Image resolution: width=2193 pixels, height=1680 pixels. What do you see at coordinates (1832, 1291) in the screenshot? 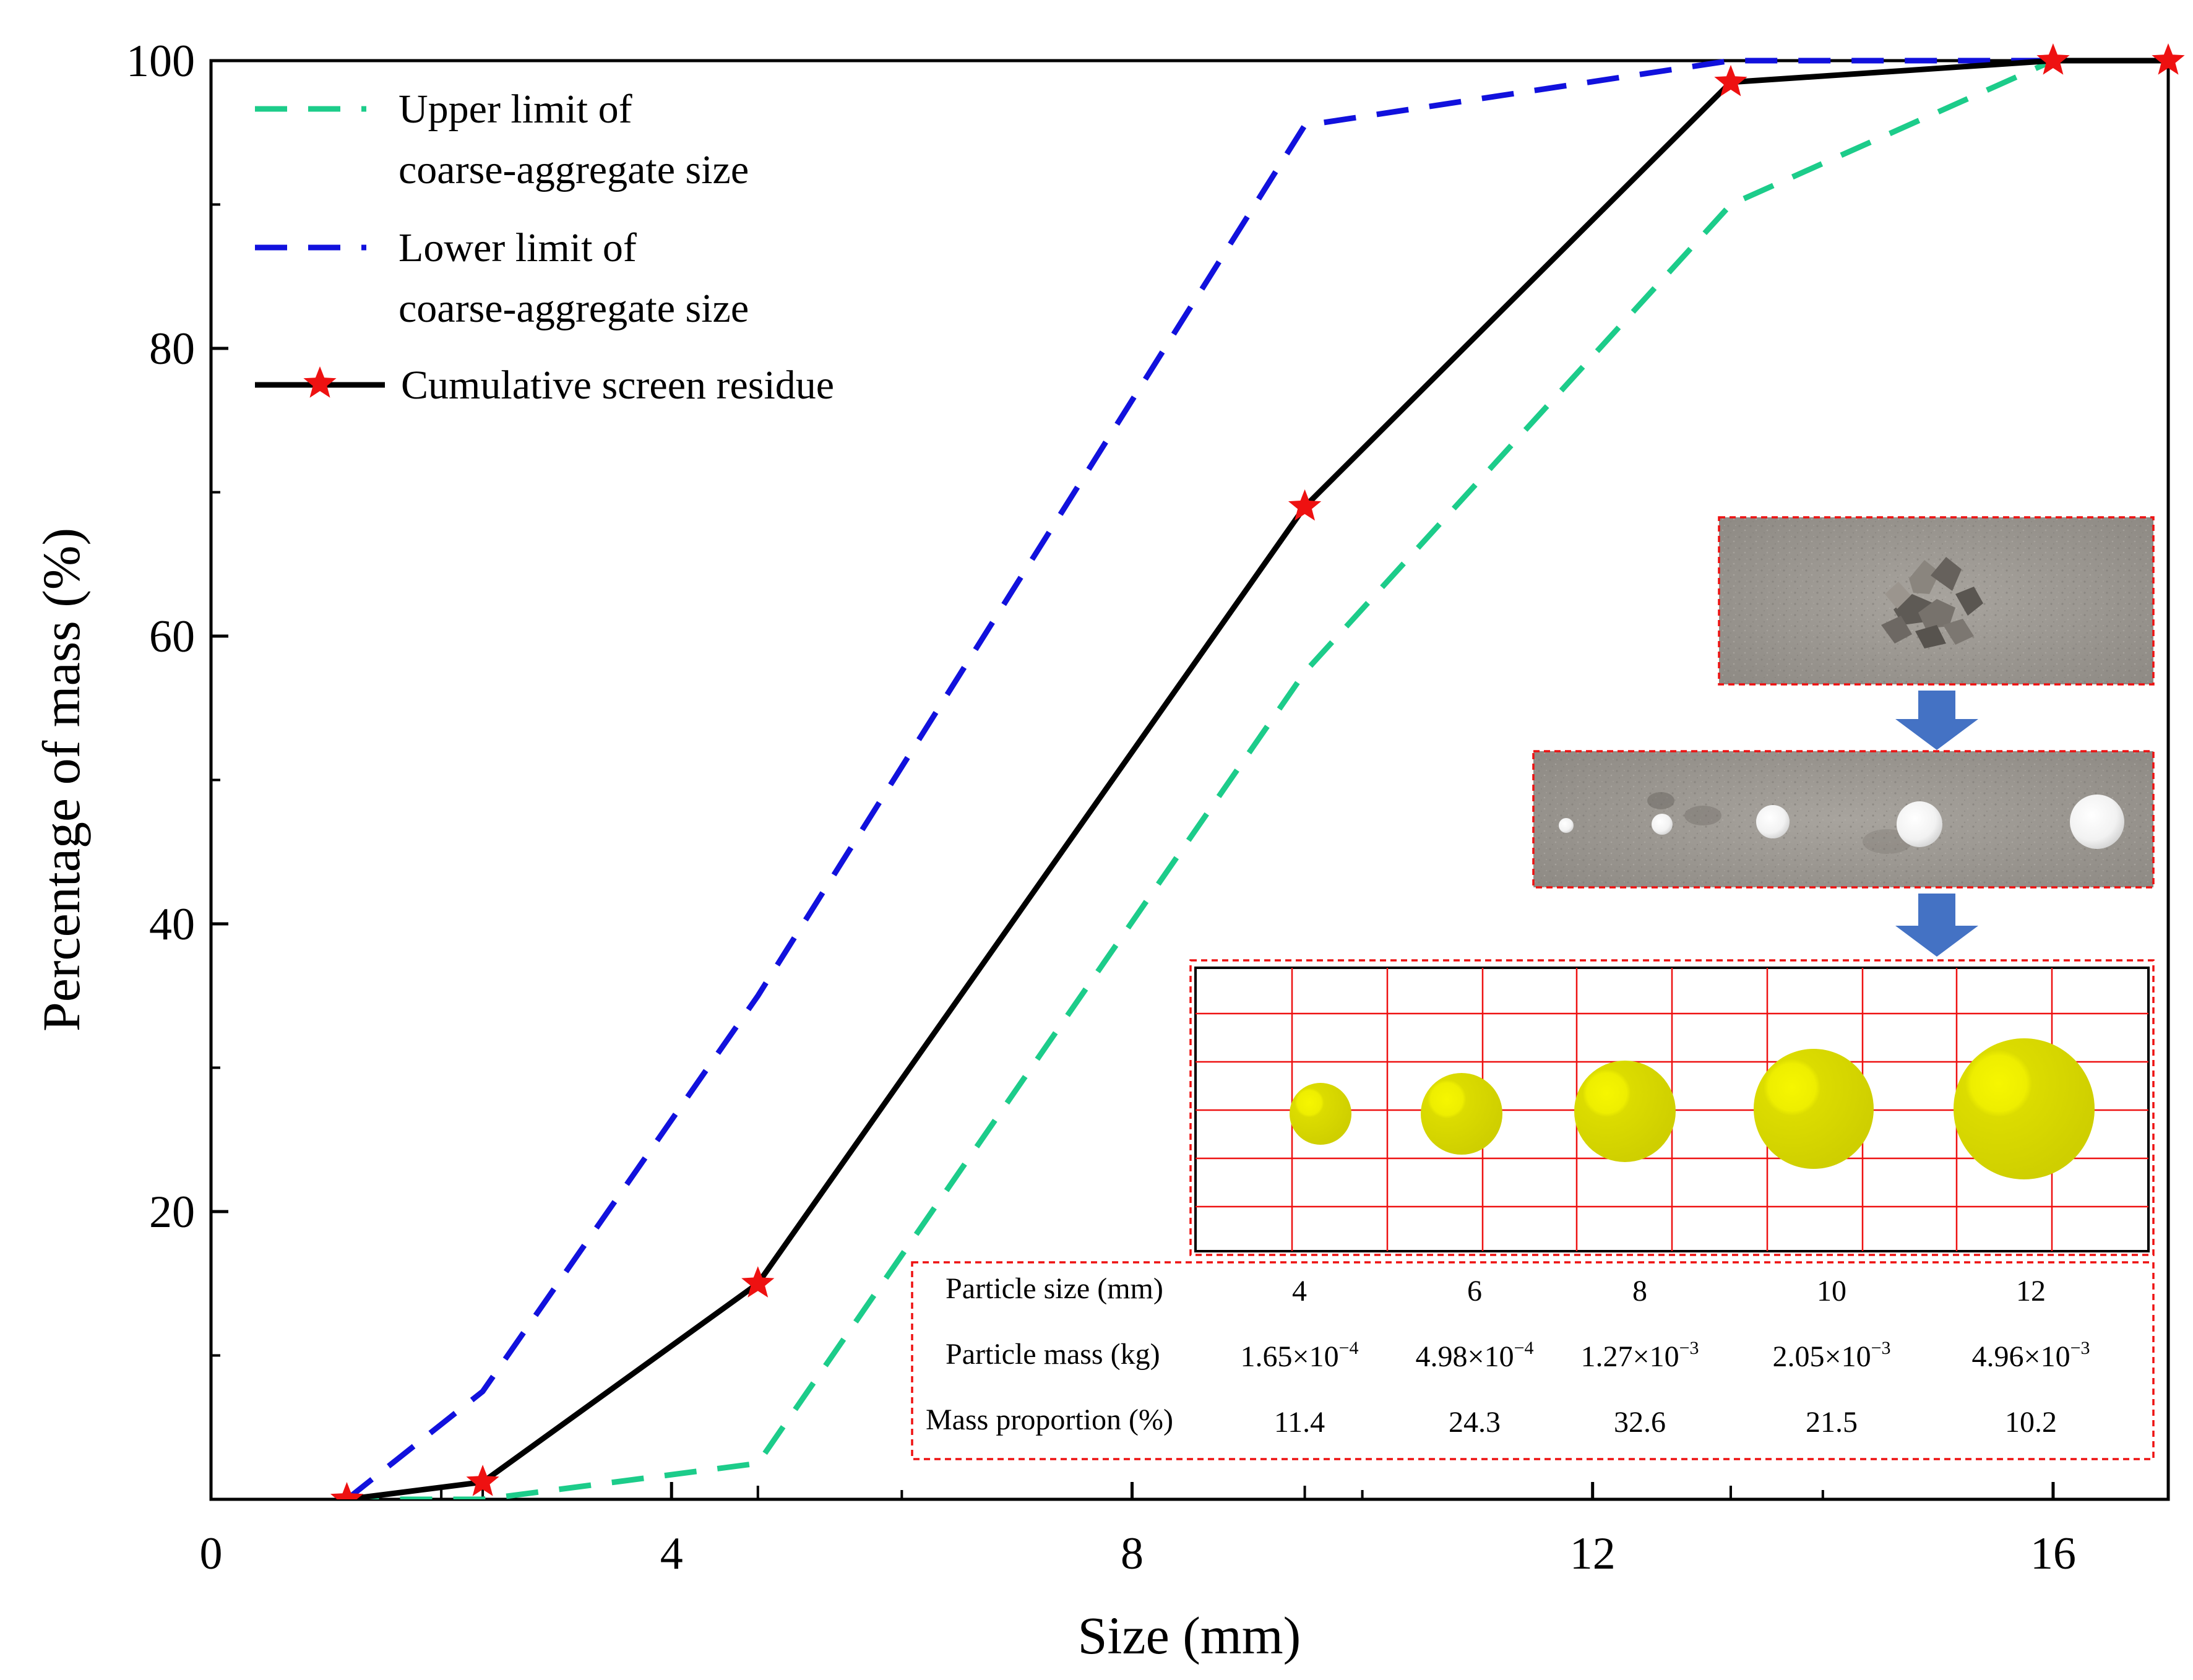
I see `table-cell: 10` at bounding box center [1832, 1291].